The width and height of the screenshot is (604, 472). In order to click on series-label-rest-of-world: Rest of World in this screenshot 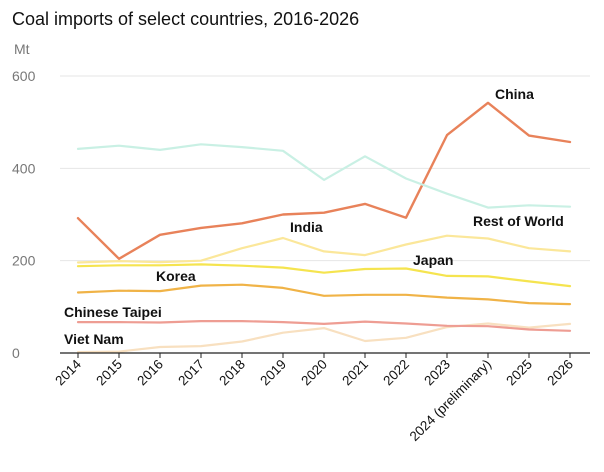, I will do `click(518, 221)`.